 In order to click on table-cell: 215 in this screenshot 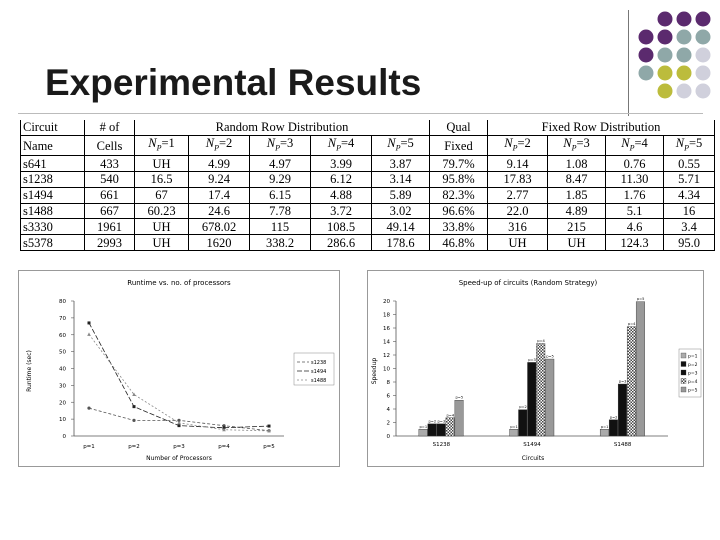, I will do `click(576, 227)`.